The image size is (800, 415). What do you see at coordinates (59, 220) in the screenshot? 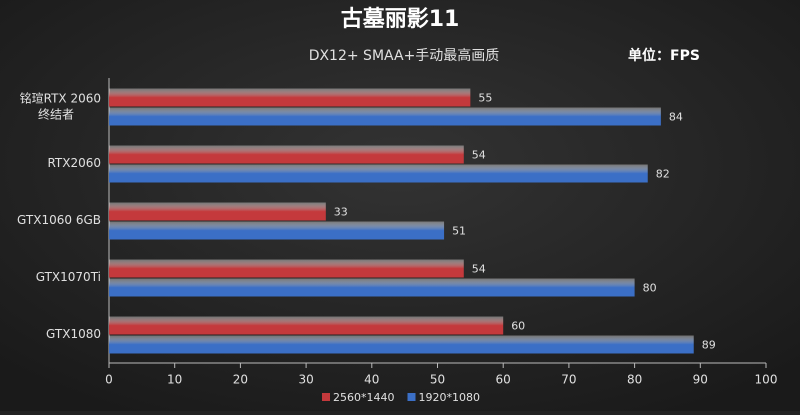
I see `y-tick-label: GTX1060 6GB` at bounding box center [59, 220].